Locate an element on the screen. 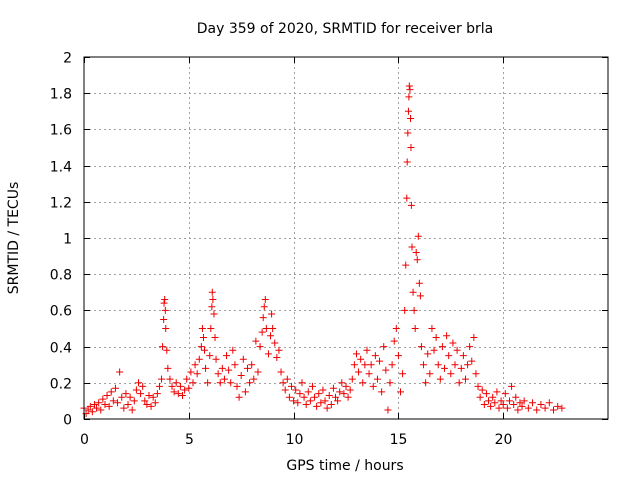  y-tick-label: 1.4 is located at coordinates (61, 168).